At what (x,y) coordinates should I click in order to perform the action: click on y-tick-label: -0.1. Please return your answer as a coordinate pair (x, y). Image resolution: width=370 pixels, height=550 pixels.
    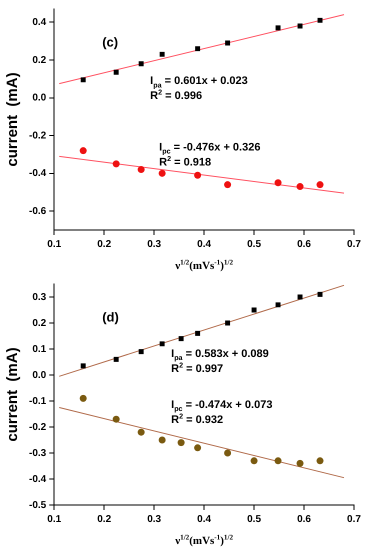
    Looking at the image, I should click on (37, 401).